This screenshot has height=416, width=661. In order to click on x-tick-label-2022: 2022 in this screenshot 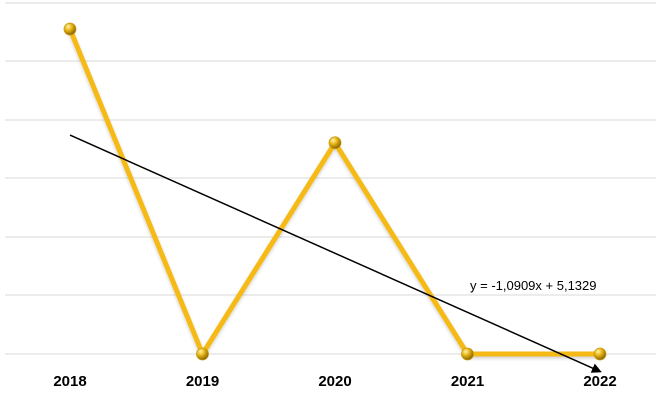, I will do `click(599, 381)`.